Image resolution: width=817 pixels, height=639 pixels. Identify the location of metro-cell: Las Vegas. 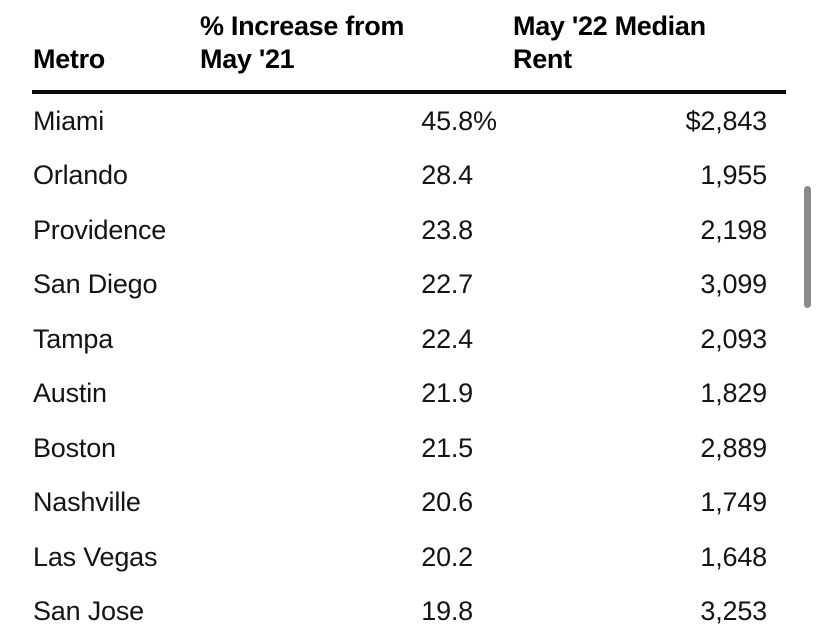
(116, 557).